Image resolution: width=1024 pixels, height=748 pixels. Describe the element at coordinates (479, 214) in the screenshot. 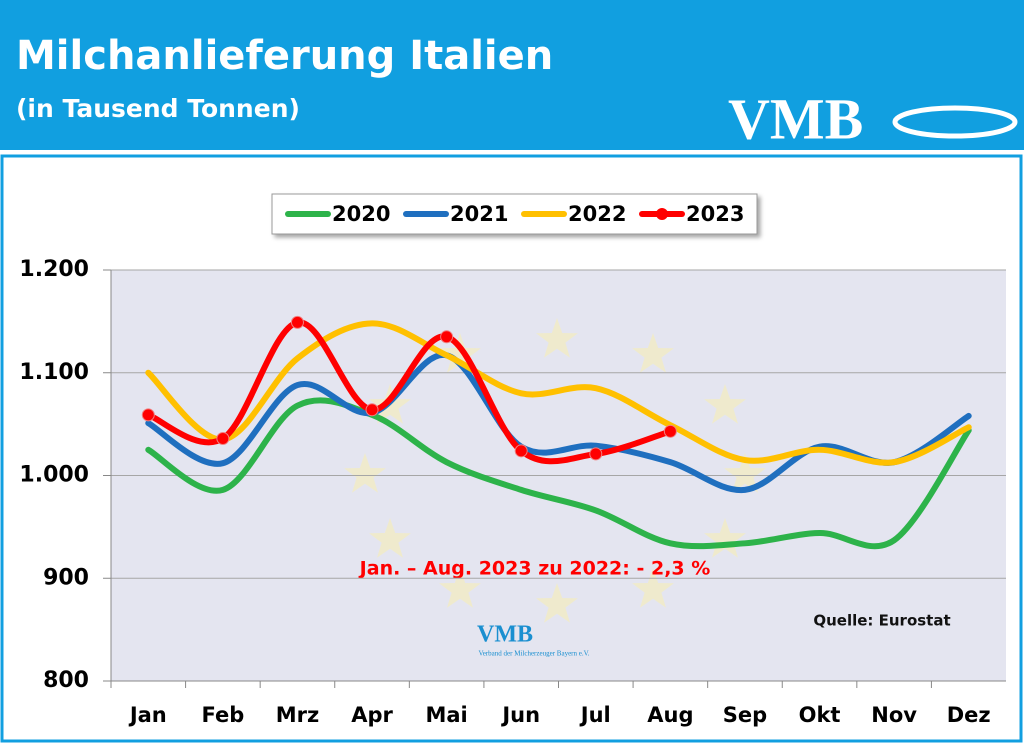

I see `legend-label: 2021` at that location.